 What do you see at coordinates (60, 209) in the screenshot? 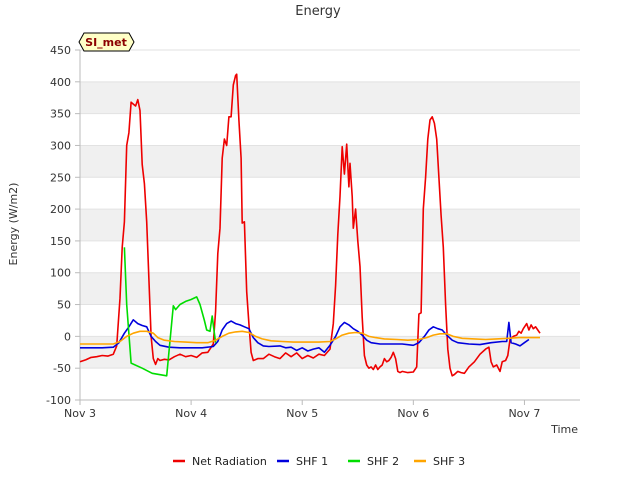
I see `y-tick-label: 200` at bounding box center [60, 209].